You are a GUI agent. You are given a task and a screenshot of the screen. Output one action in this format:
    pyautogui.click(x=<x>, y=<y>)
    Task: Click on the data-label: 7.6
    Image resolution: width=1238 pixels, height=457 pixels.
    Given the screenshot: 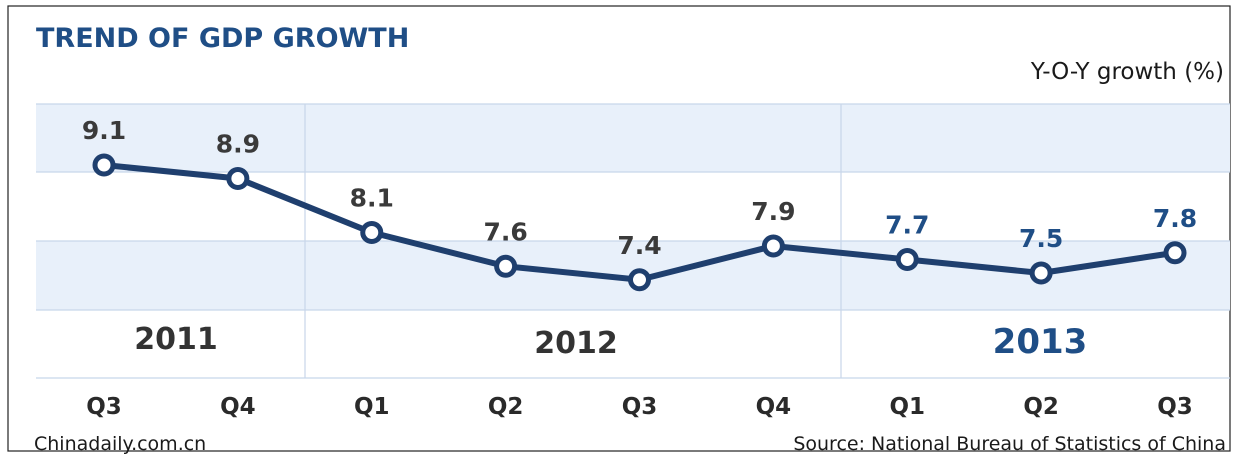 What is the action you would take?
    pyautogui.click(x=505, y=231)
    